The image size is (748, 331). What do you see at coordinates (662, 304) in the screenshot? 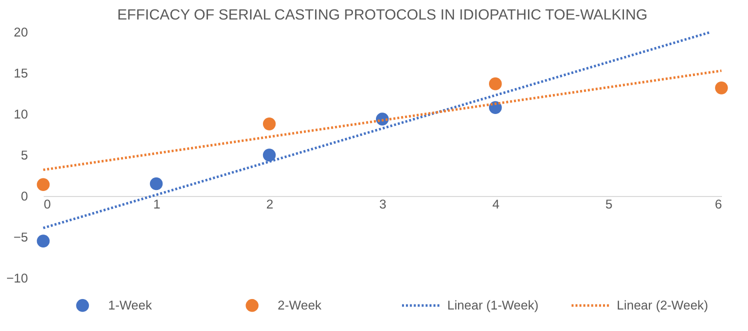
I see `legend-label: Linear (2-Week)` at bounding box center [662, 304].